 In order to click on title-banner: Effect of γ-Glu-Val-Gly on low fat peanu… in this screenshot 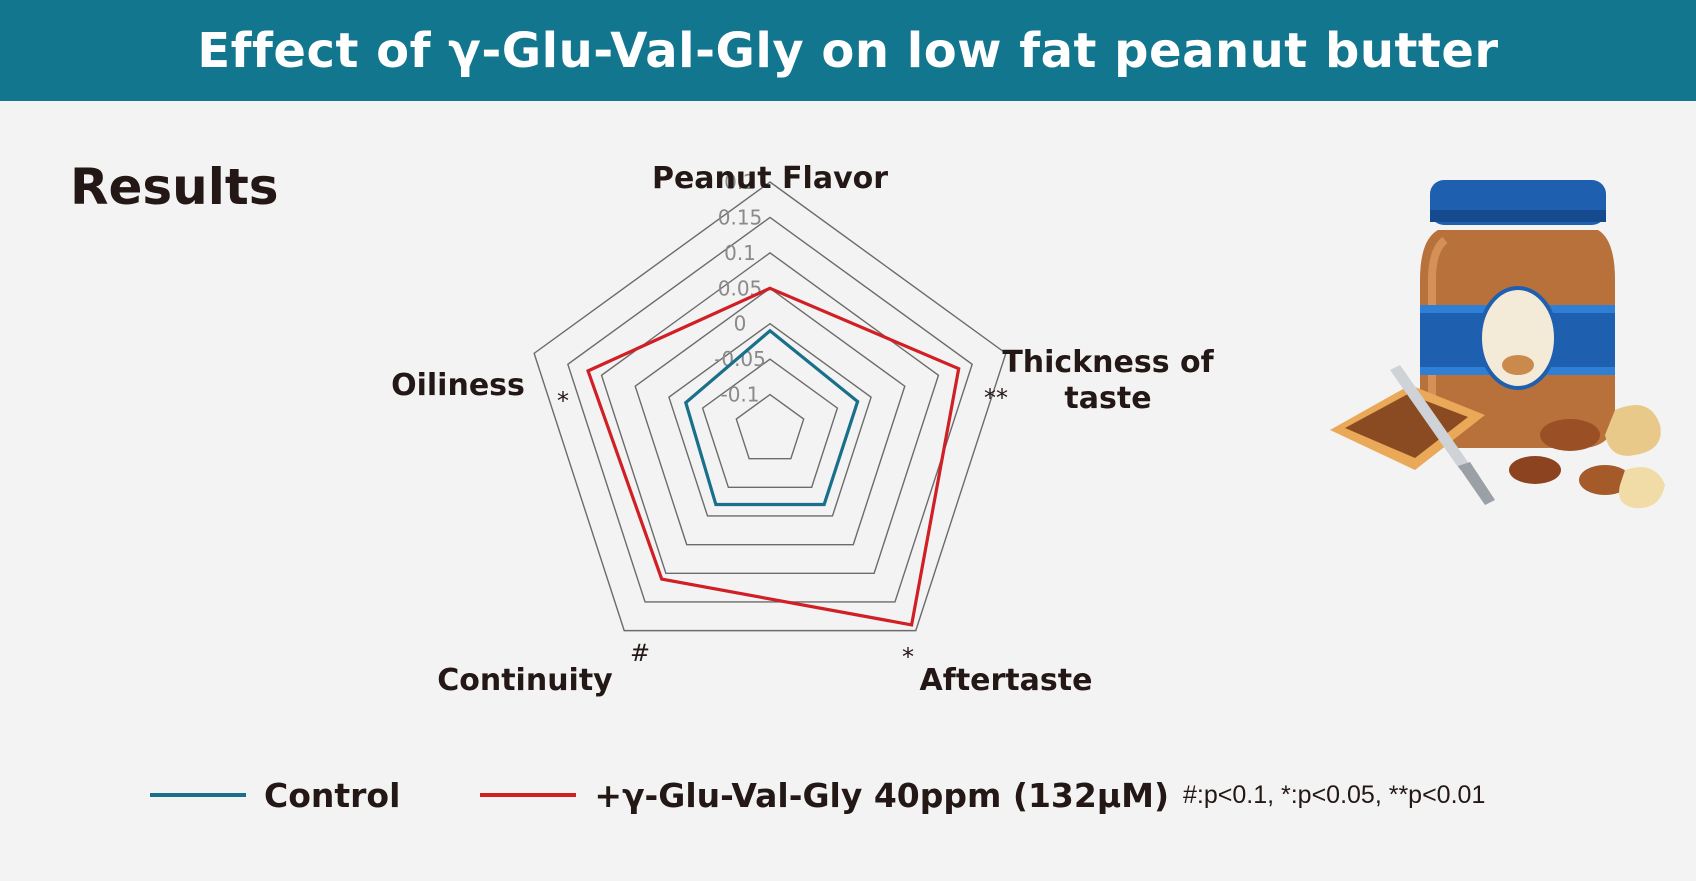, I will do `click(848, 50)`.